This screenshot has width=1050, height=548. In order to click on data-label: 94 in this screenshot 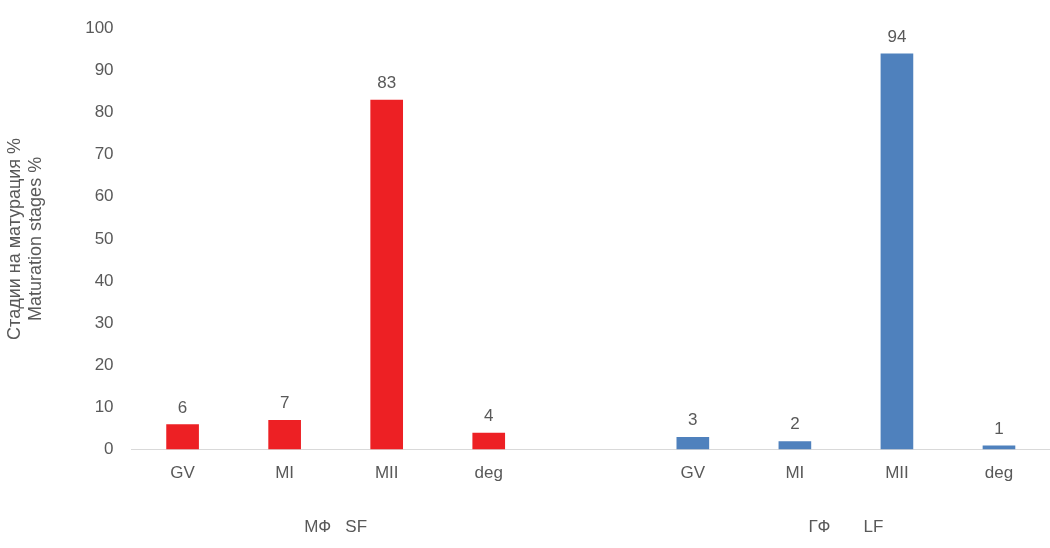, I will do `click(897, 36)`.